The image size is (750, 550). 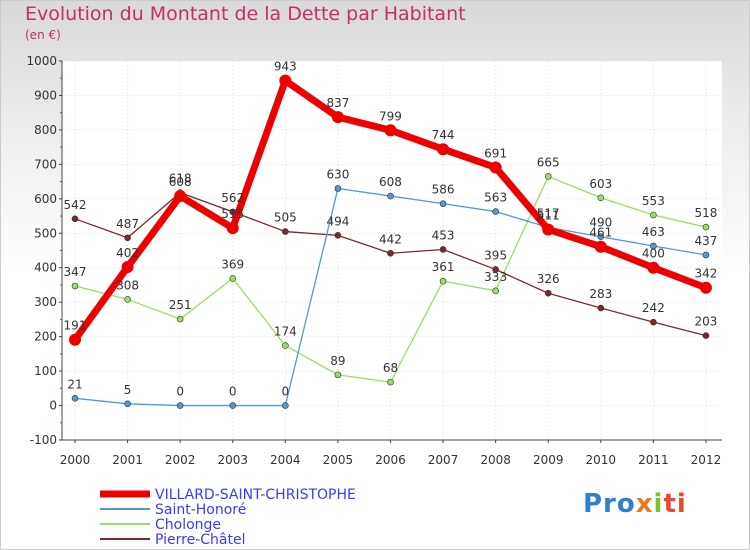 What do you see at coordinates (653, 254) in the screenshot?
I see `data-label: 400` at bounding box center [653, 254].